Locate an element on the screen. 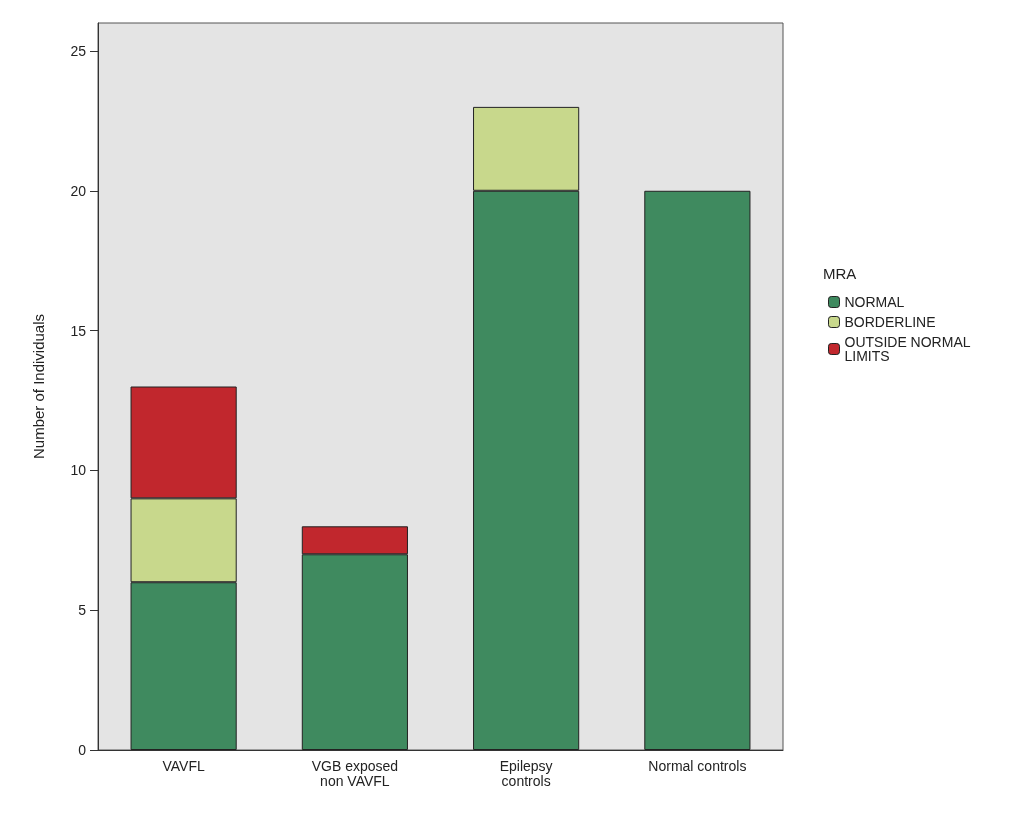 This screenshot has width=1030, height=818. x-tick-label: VGB exposed non VAVFL is located at coordinates (355, 773).